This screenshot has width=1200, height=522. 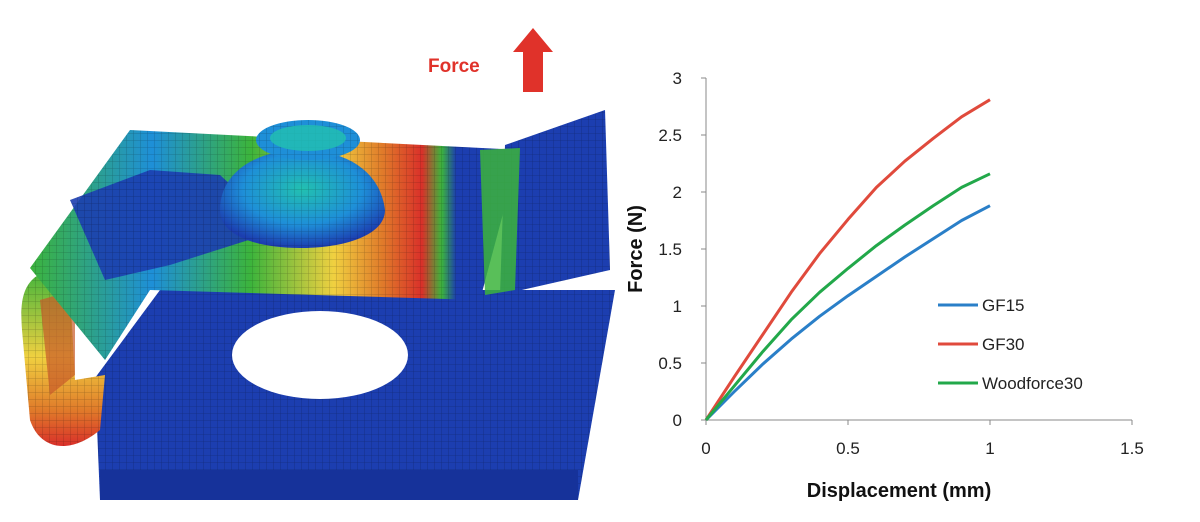 I want to click on dome-boss, so click(x=302, y=184).